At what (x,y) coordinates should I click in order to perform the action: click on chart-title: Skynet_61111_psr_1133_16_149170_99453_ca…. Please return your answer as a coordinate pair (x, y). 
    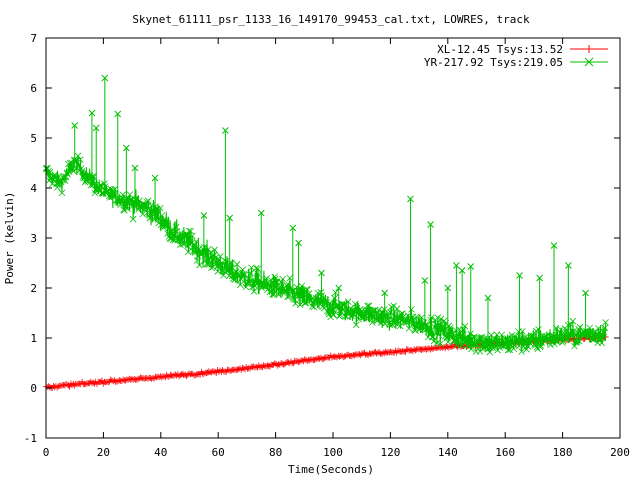
    Looking at the image, I should click on (331, 19).